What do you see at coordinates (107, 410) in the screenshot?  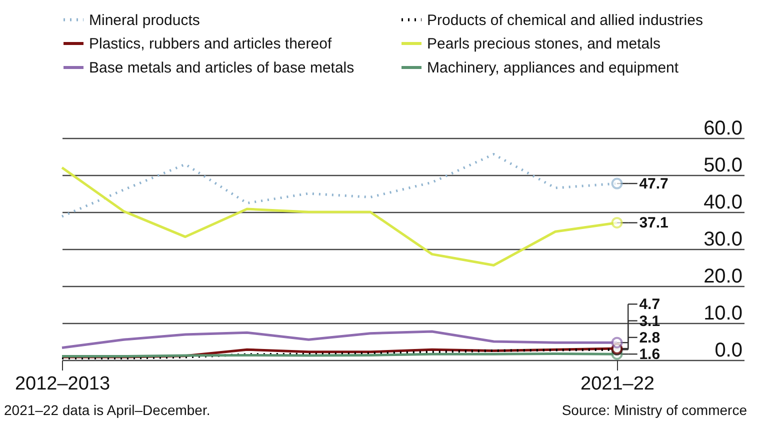 I see `text: 2021–22 data is April–December.` at bounding box center [107, 410].